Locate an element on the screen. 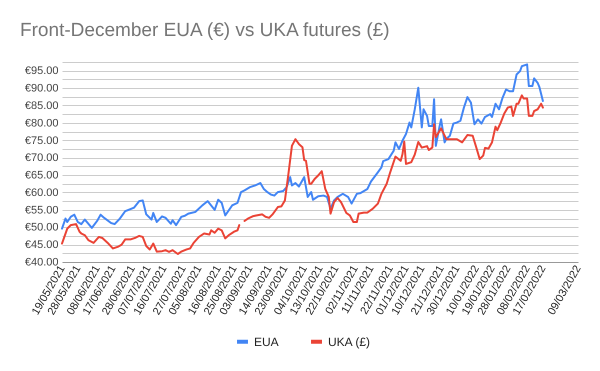 The width and height of the screenshot is (600, 371). y-tick-label: €95.00 is located at coordinates (41, 71).